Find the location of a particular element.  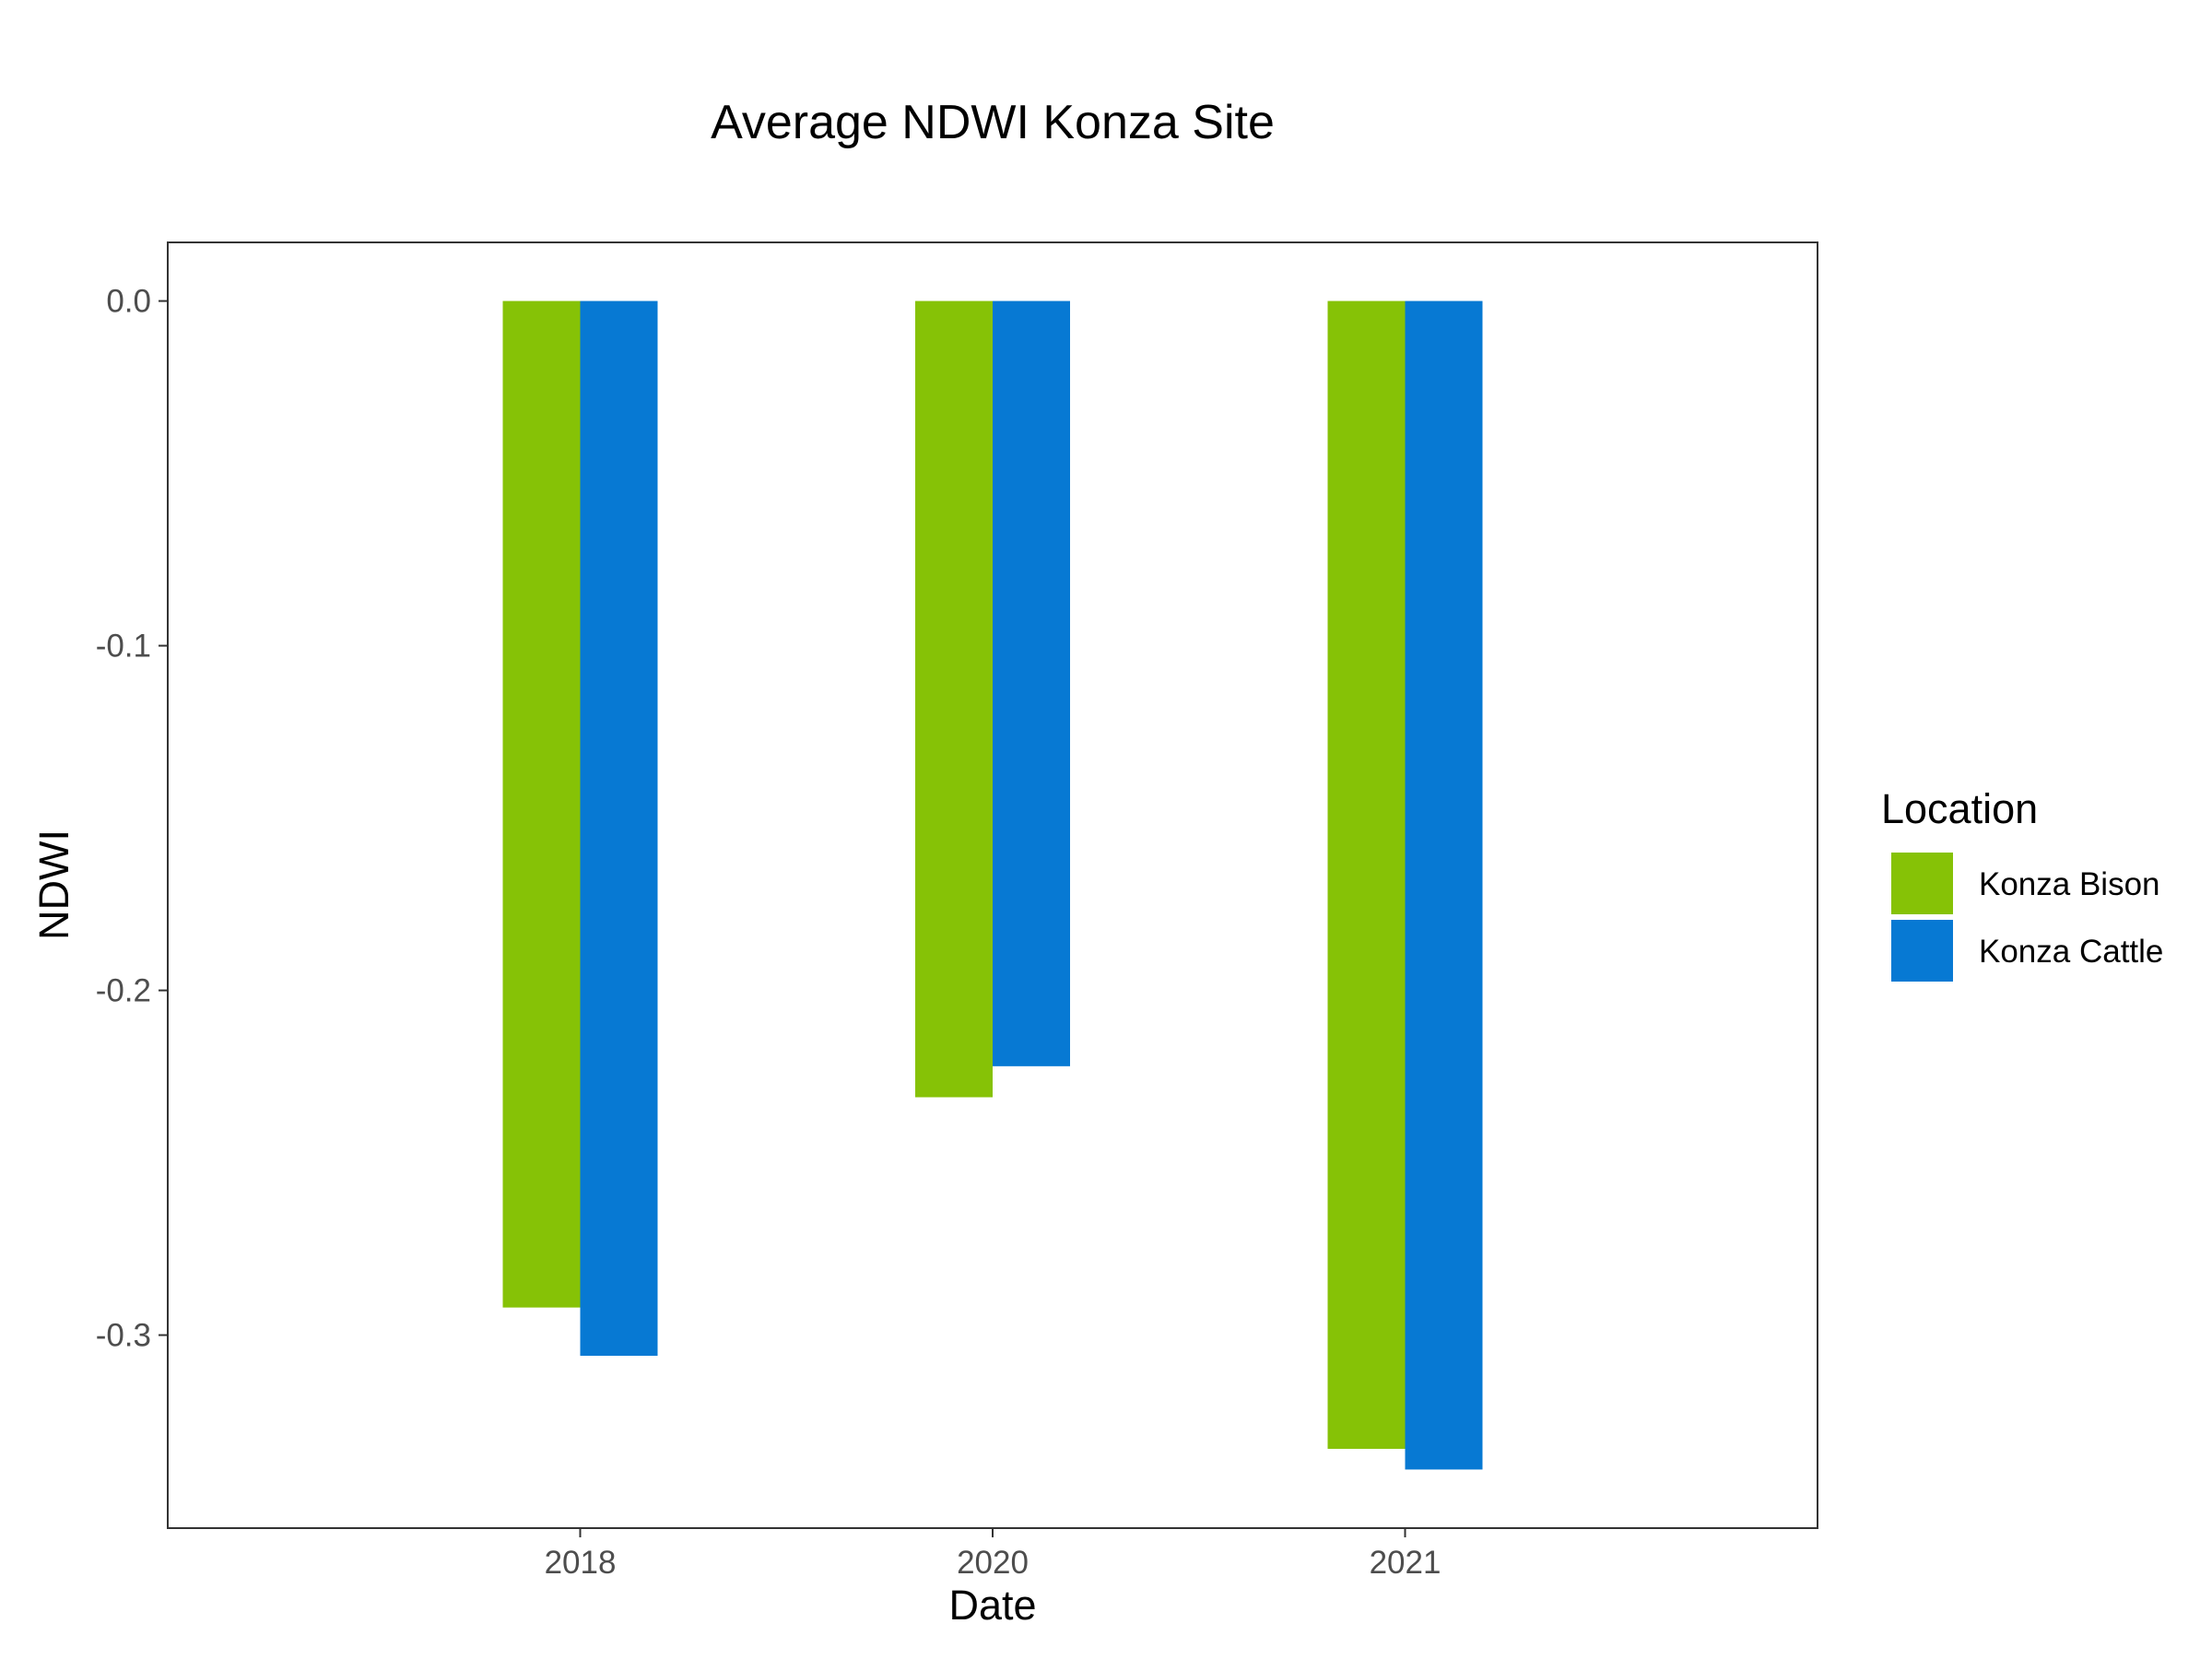

x-axis: 2018 2020 2021 is located at coordinates (993, 1554).